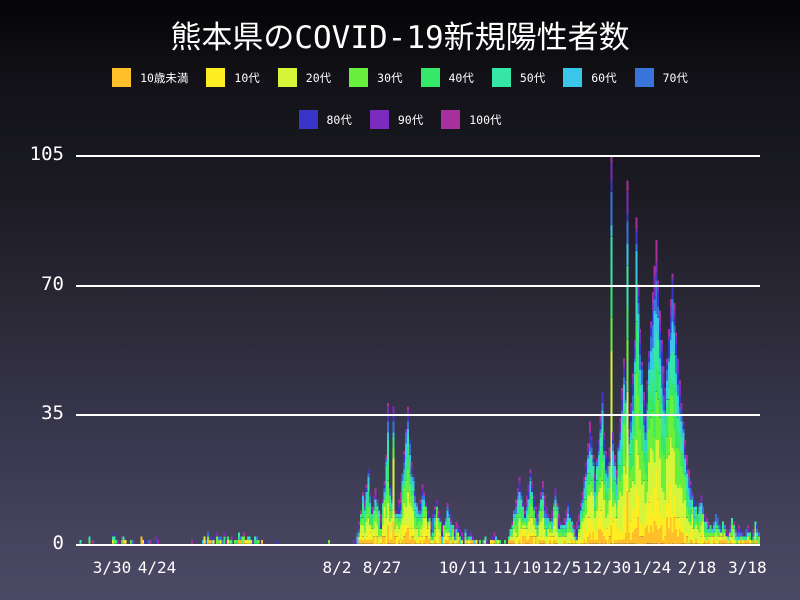 The height and width of the screenshot is (600, 800). I want to click on y-tick-label: 70, so click(52, 283).